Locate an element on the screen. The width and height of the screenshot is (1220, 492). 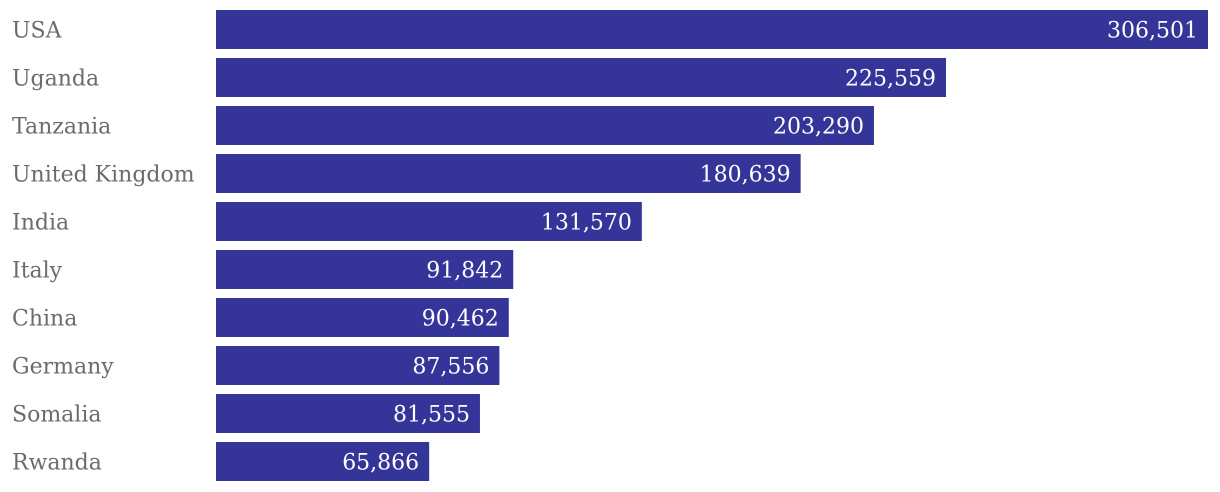
bar-rwanda is located at coordinates (323, 461).